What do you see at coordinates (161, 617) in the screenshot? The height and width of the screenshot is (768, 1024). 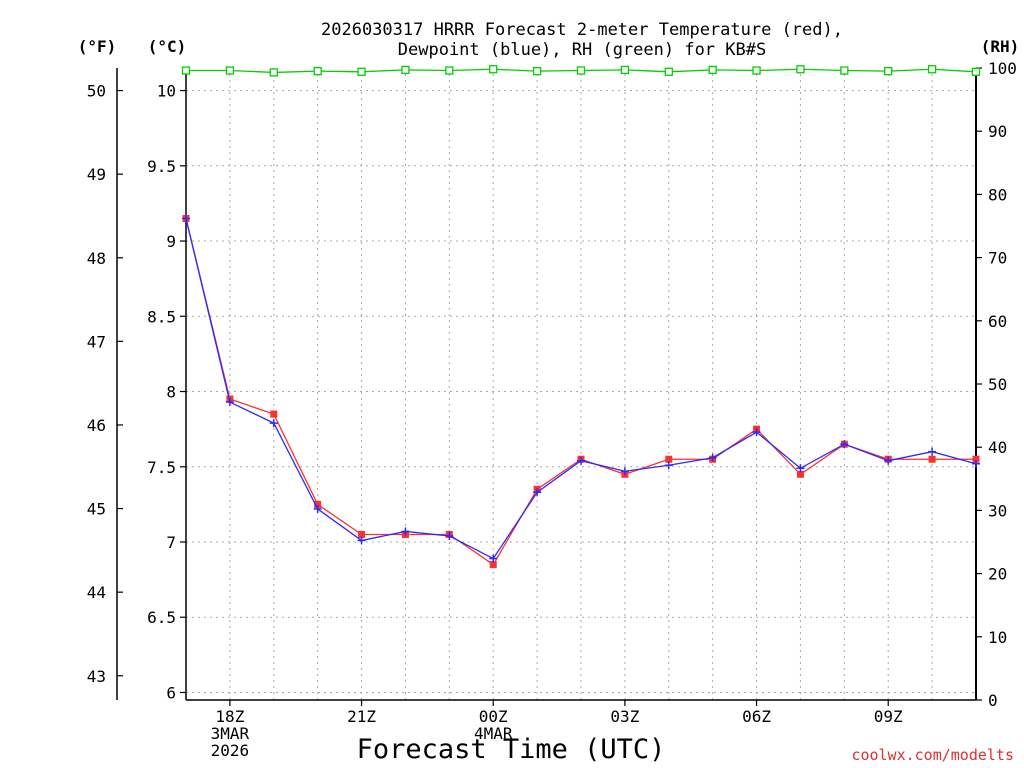 I see `celsius-tick-label: 6.5` at bounding box center [161, 617].